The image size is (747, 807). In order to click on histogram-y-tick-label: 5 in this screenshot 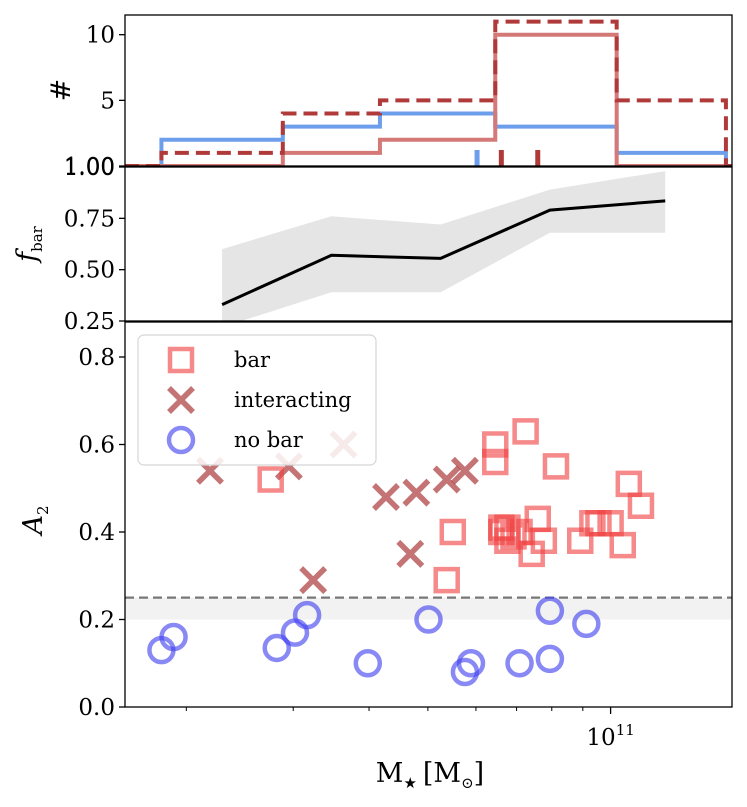, I will do `click(107, 101)`.